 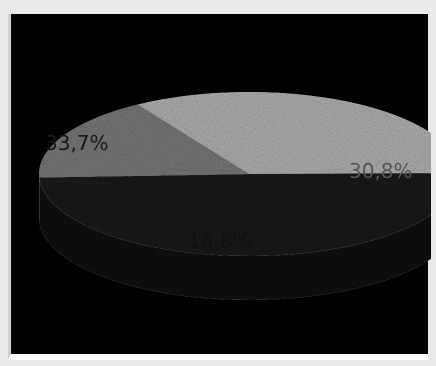 What do you see at coordinates (77, 143) in the screenshot?
I see `slice-label-light: 33,7%` at bounding box center [77, 143].